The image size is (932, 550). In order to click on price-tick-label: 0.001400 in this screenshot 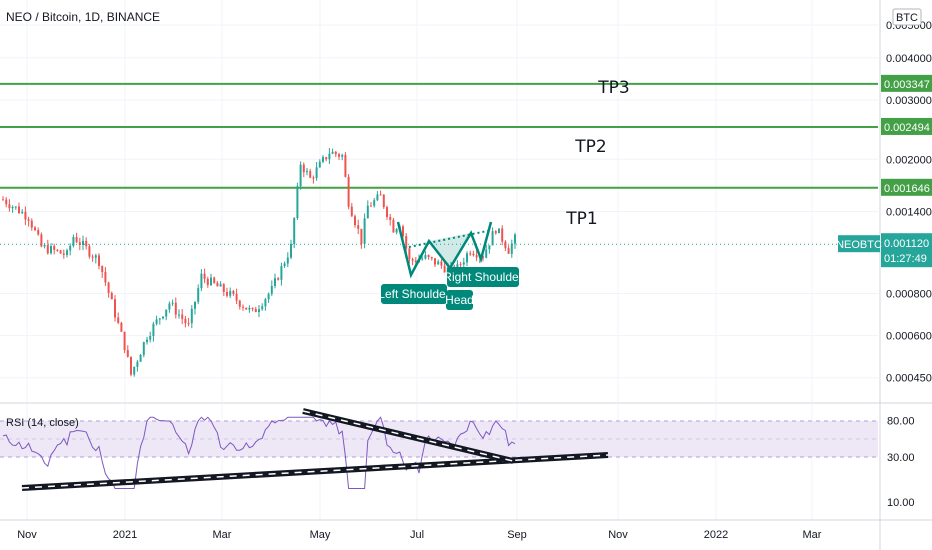, I will do `click(909, 213)`.